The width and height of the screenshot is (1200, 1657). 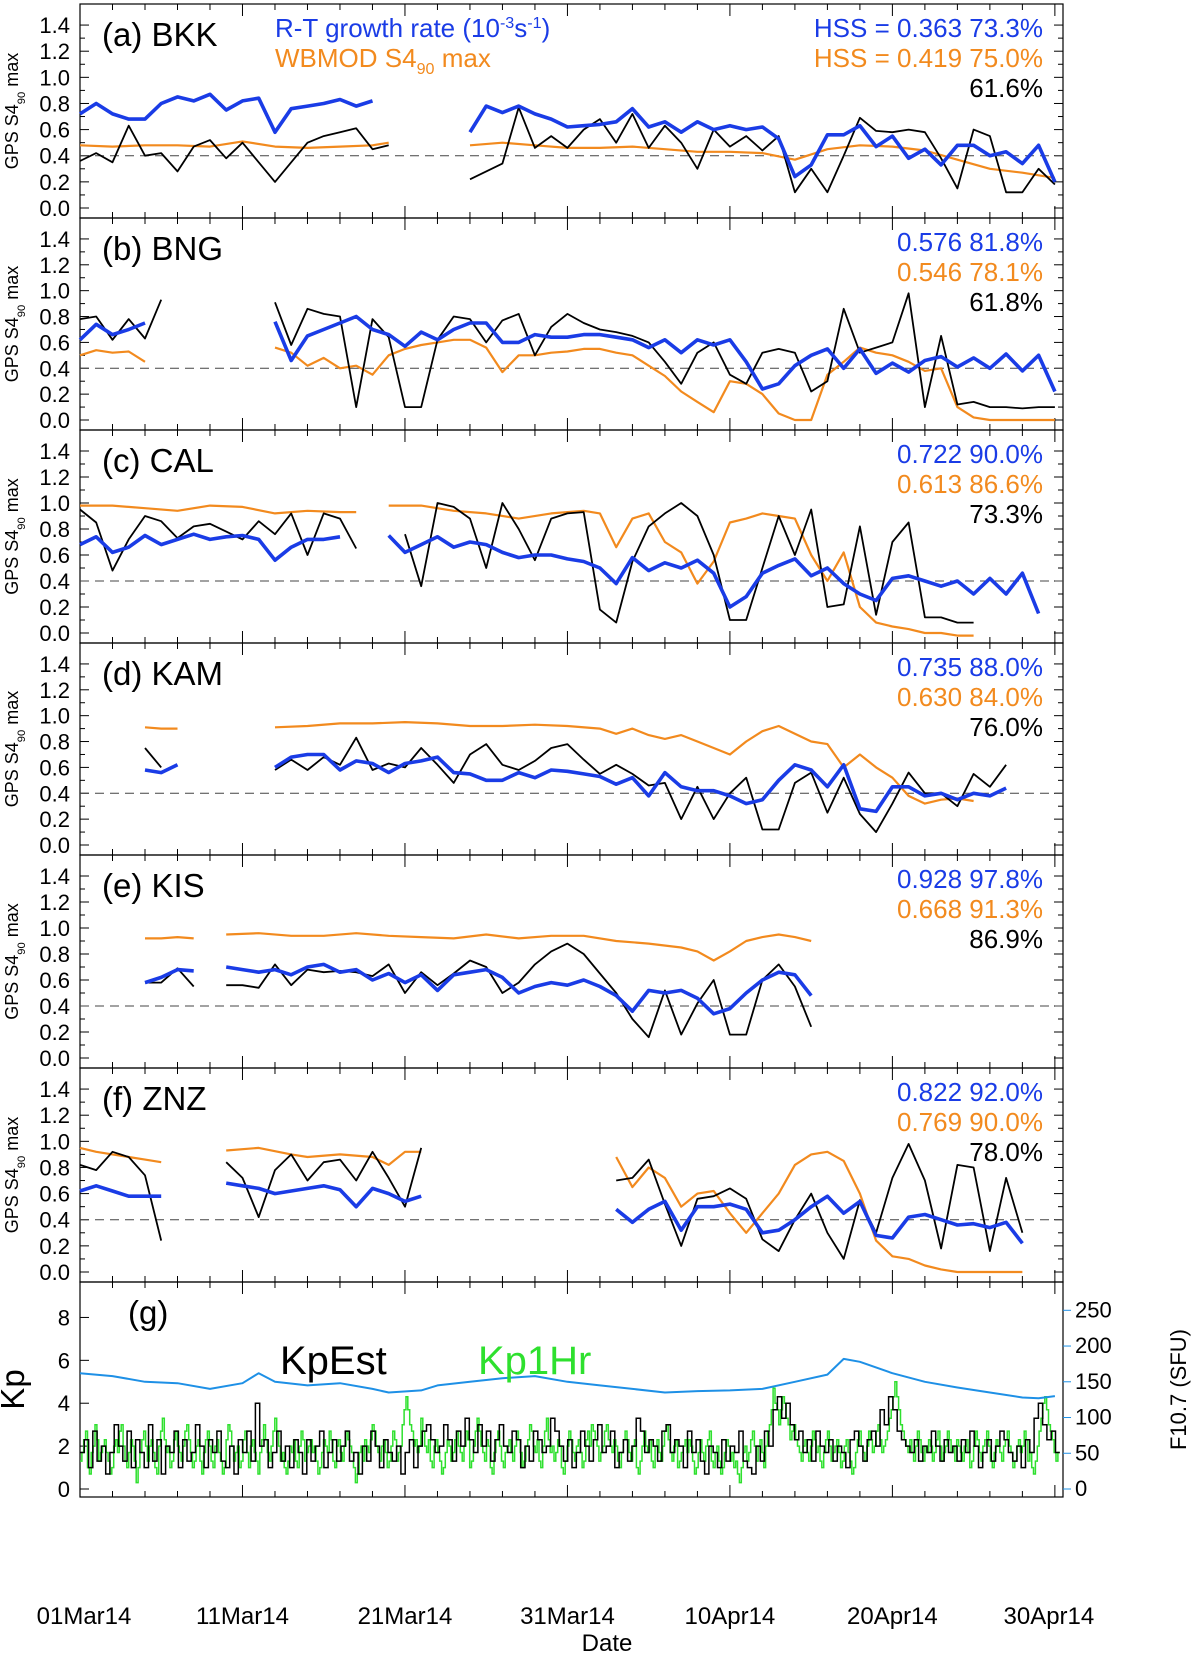 What do you see at coordinates (970, 879) in the screenshot?
I see `rt-hss-stat: 0.928 97.8%` at bounding box center [970, 879].